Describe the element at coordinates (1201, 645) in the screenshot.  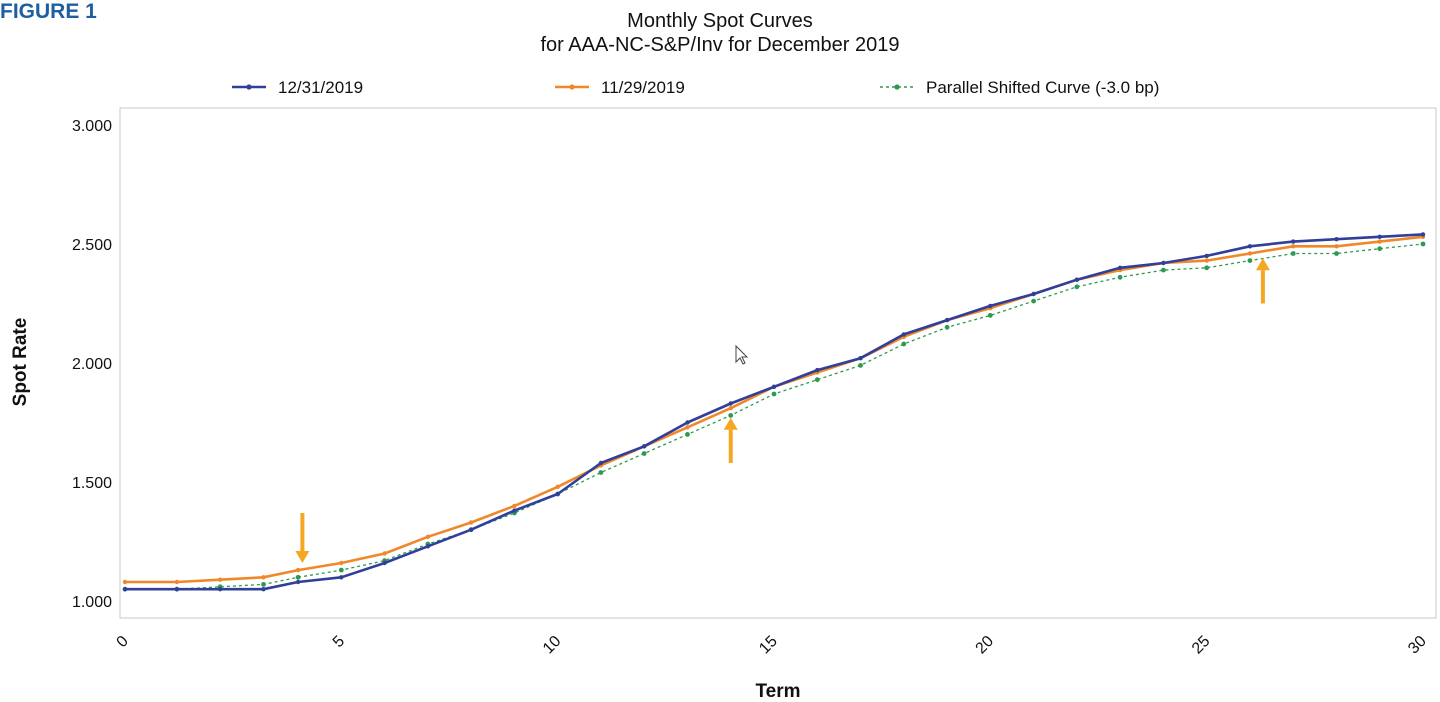
I see `x-tick-label: 25` at that location.